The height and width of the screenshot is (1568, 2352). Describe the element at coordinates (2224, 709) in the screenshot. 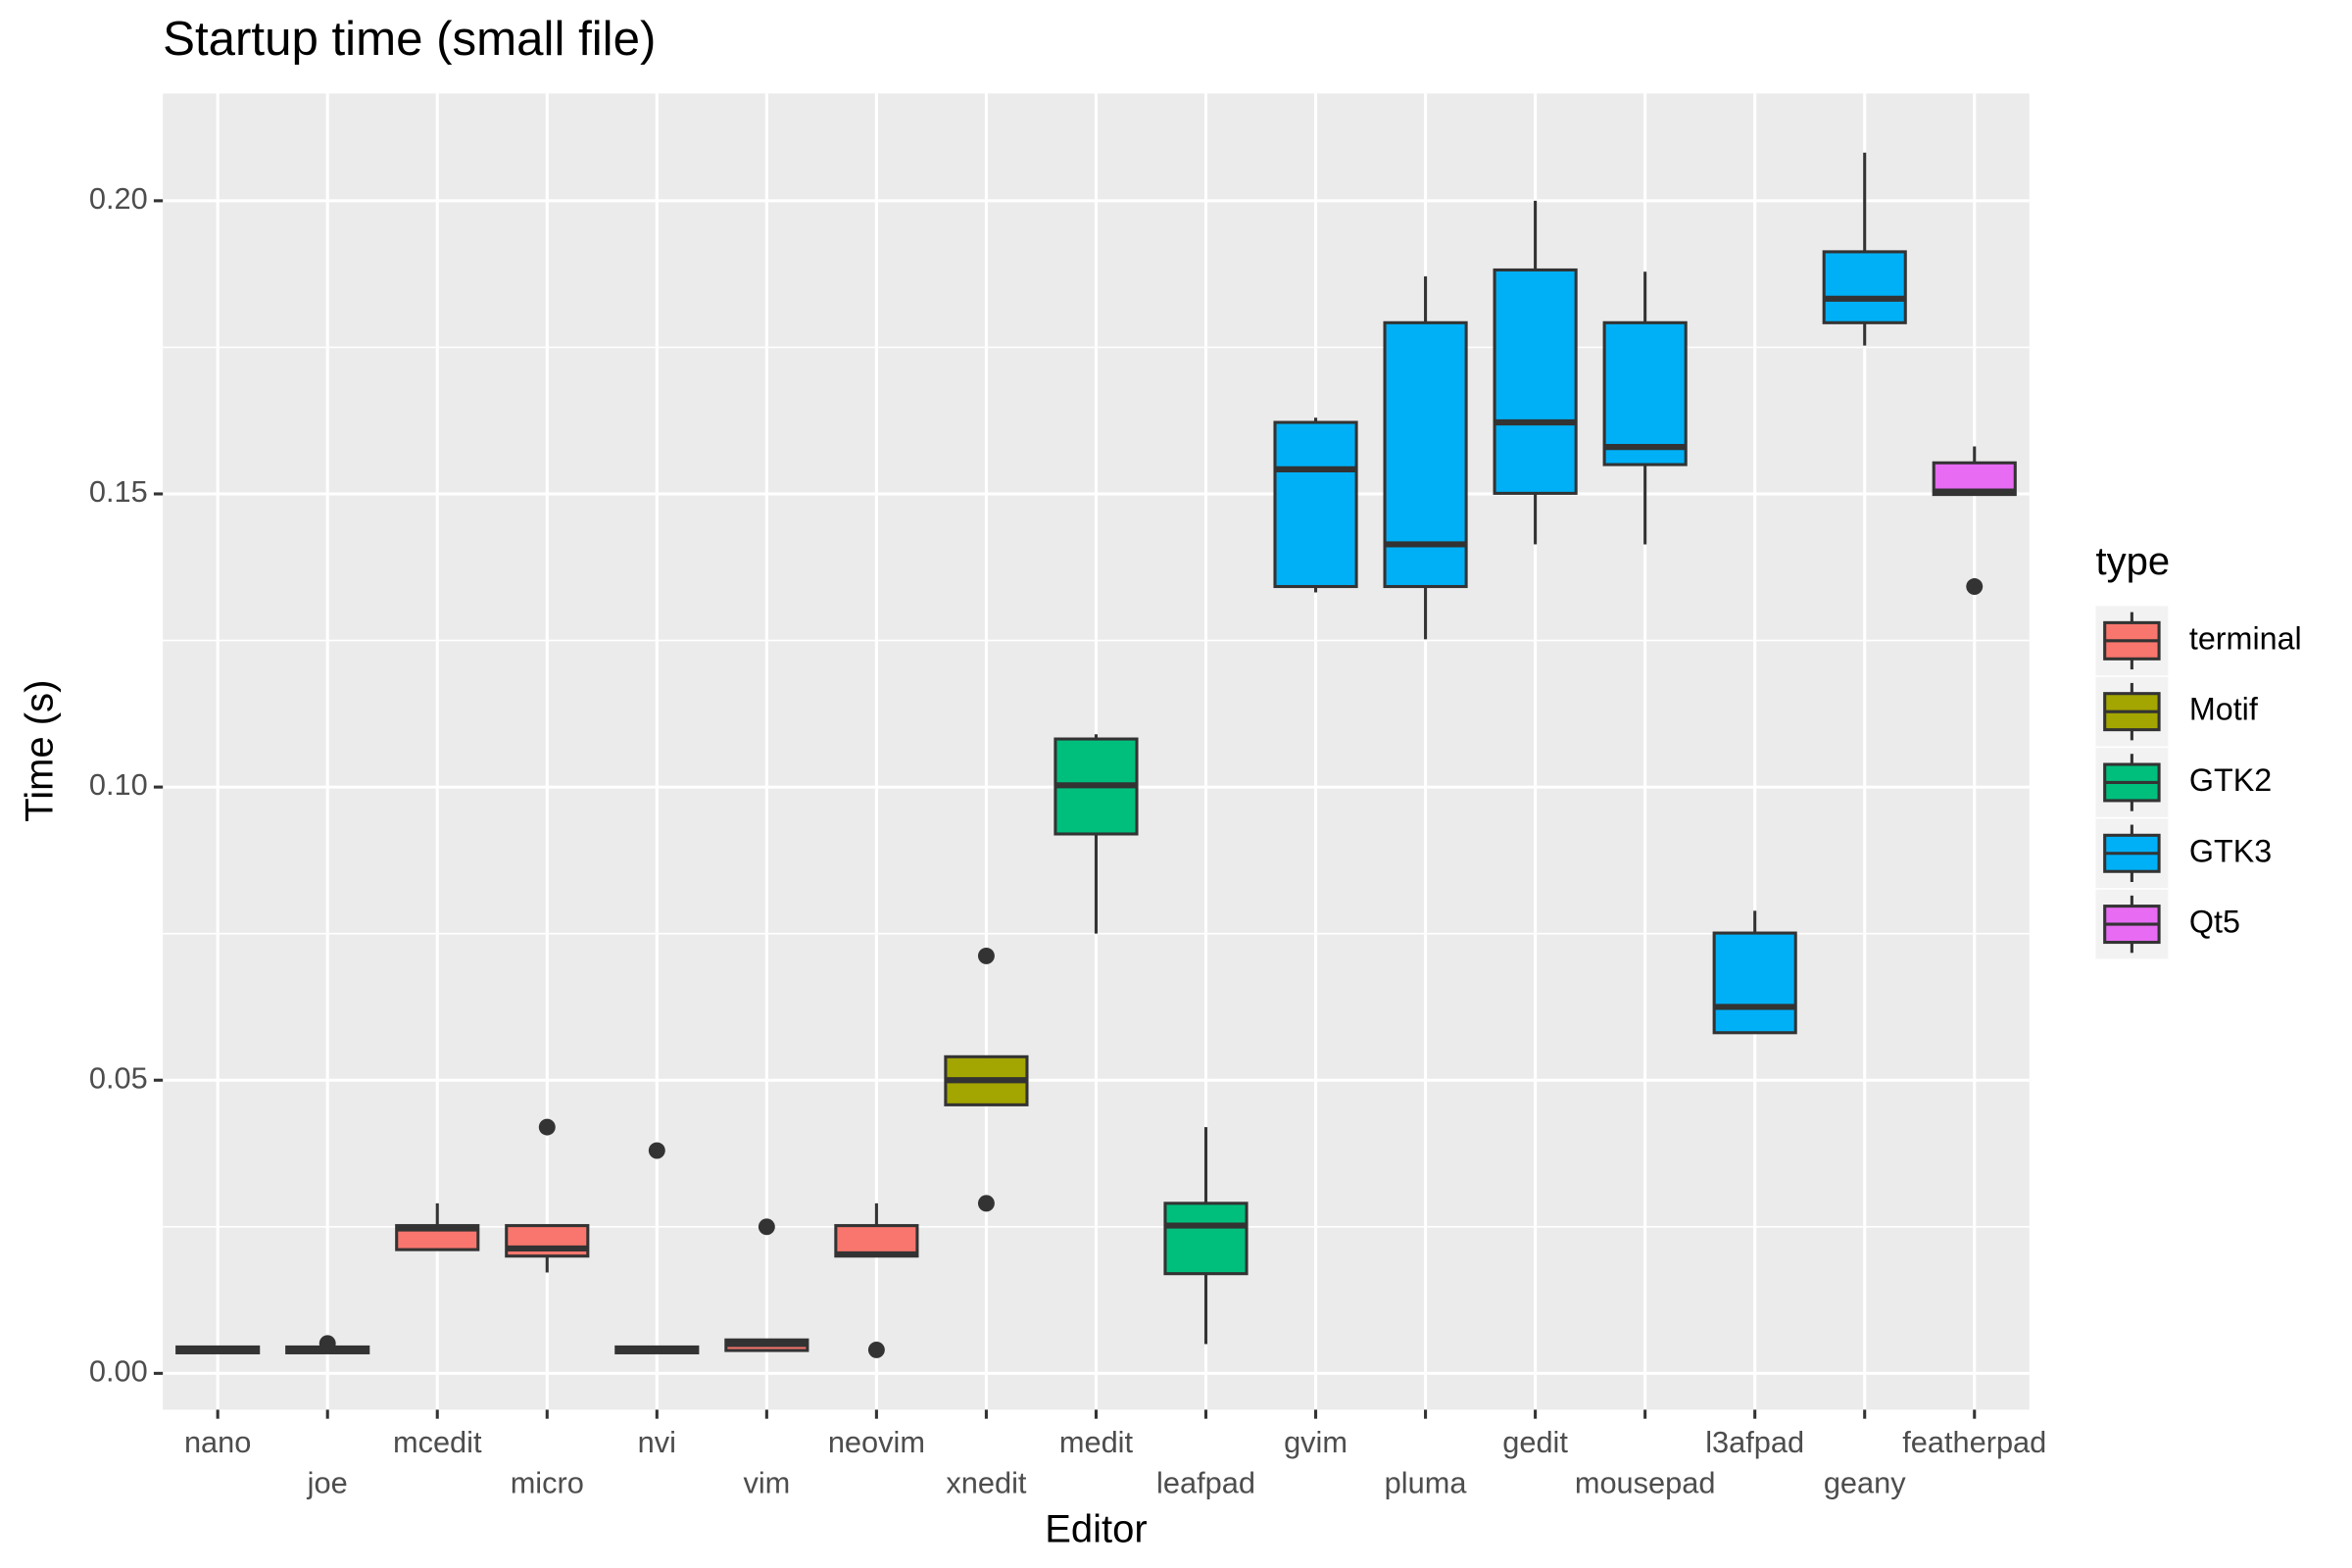

I see `legend-label: Motif` at that location.